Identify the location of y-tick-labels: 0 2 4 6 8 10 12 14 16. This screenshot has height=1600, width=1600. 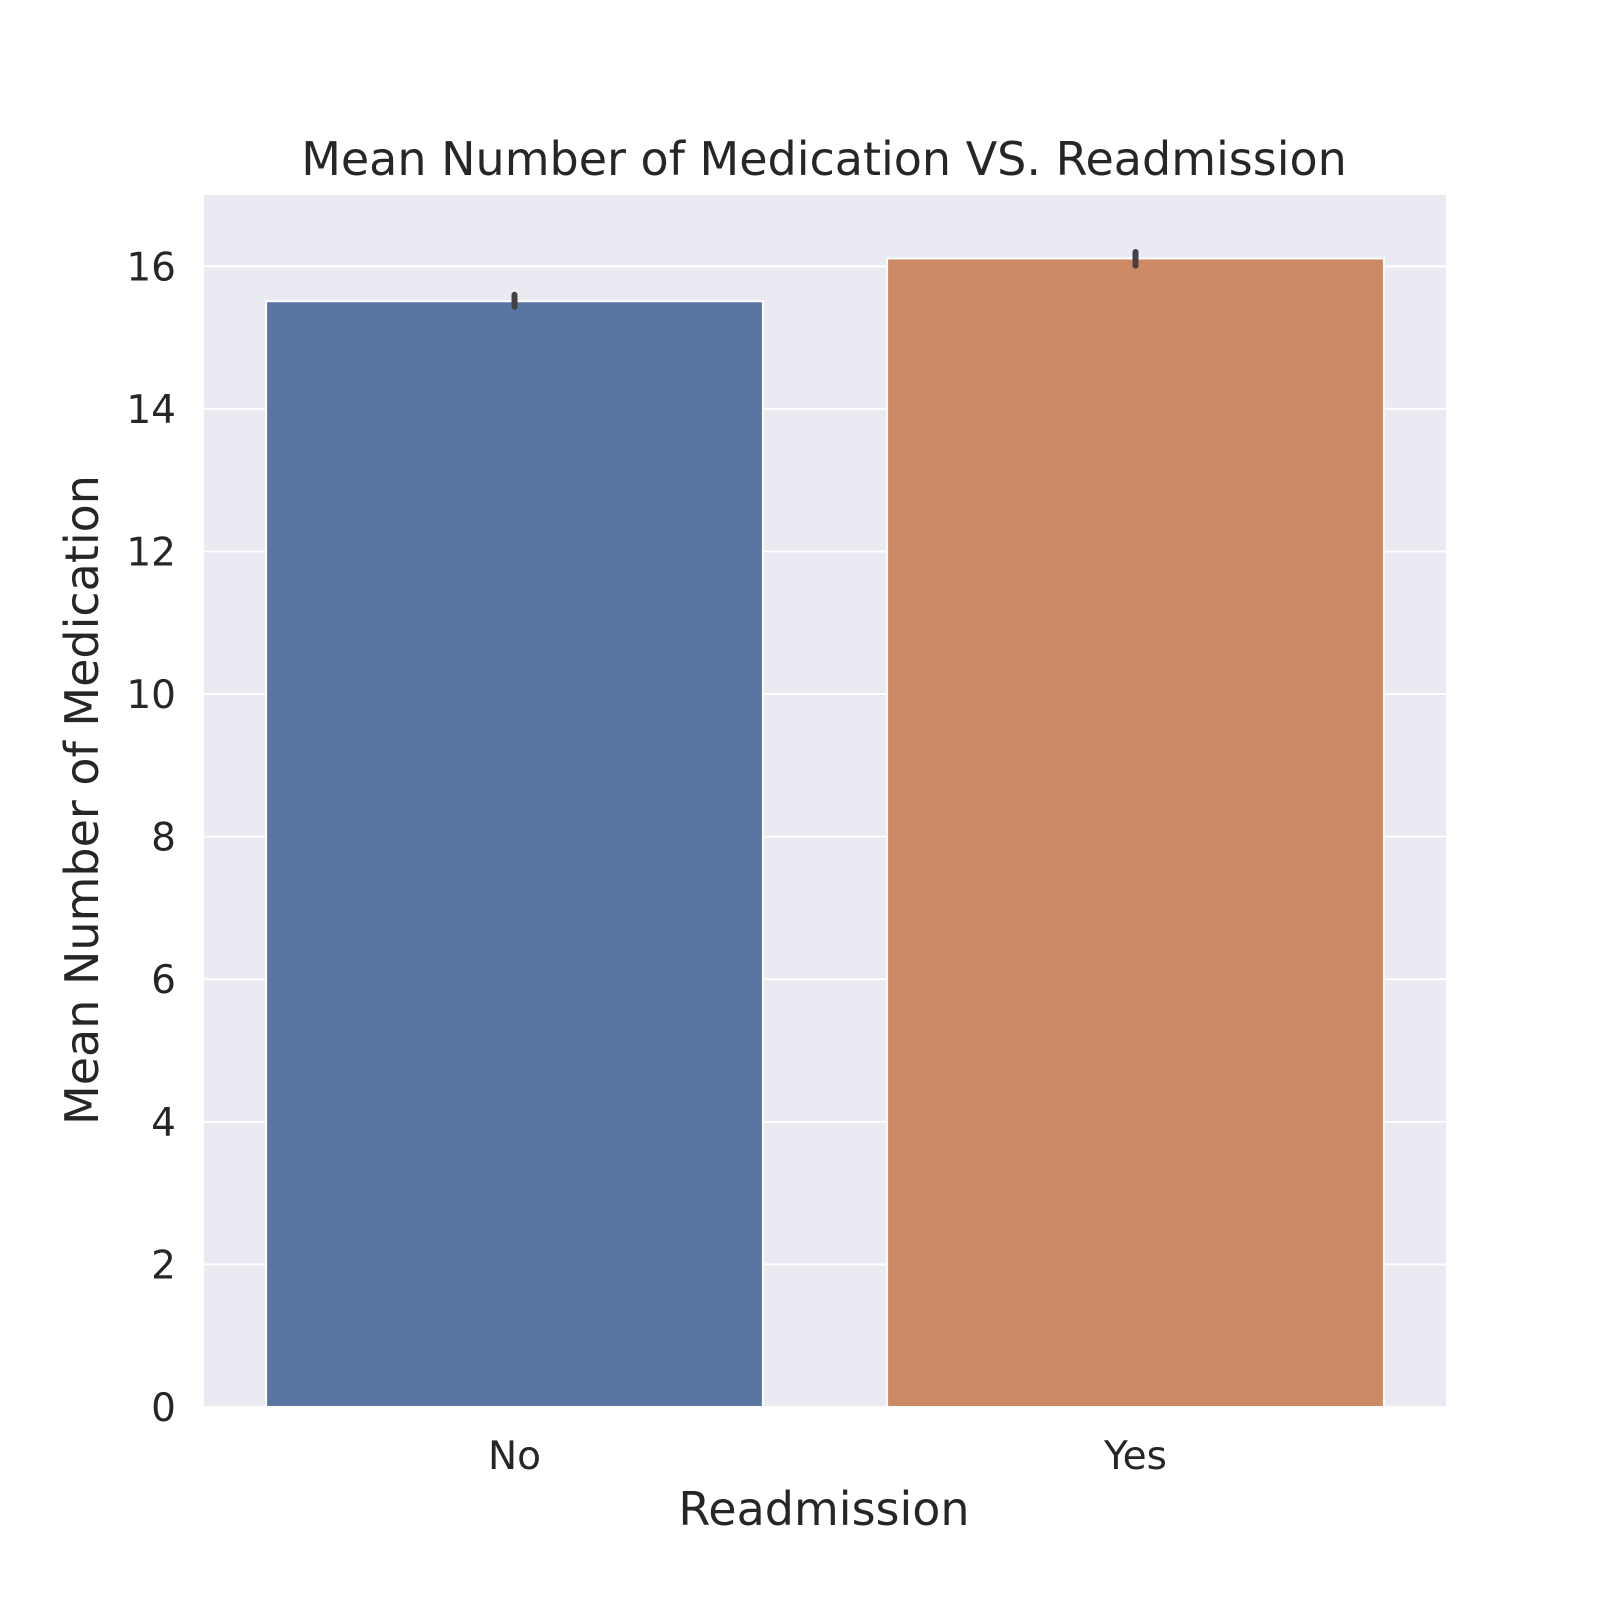
(151, 838).